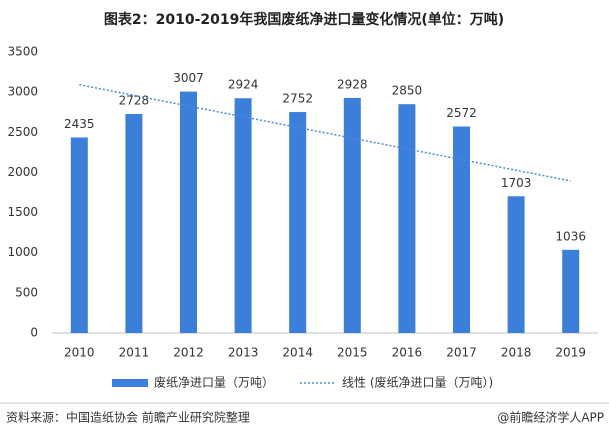  Describe the element at coordinates (407, 353) in the screenshot. I see `x-tick-label: 2016` at that location.